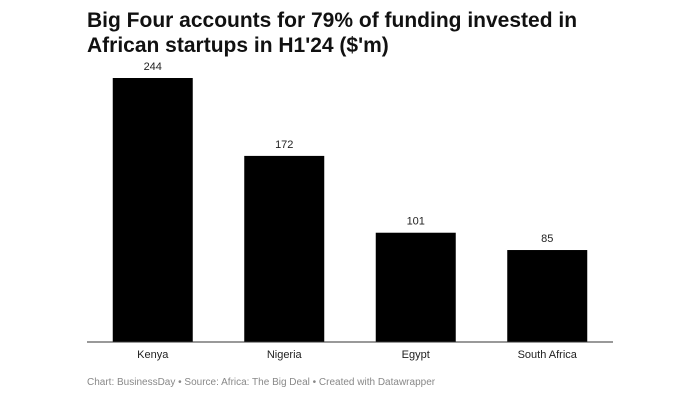 The height and width of the screenshot is (400, 700). I want to click on value-label: 101, so click(416, 222).